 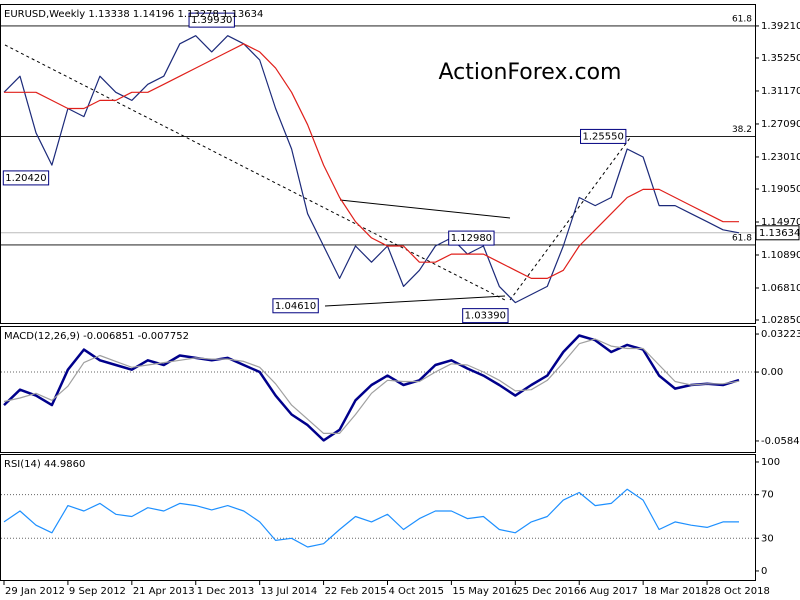 I want to click on y-tick-label: 0, so click(x=764, y=571).